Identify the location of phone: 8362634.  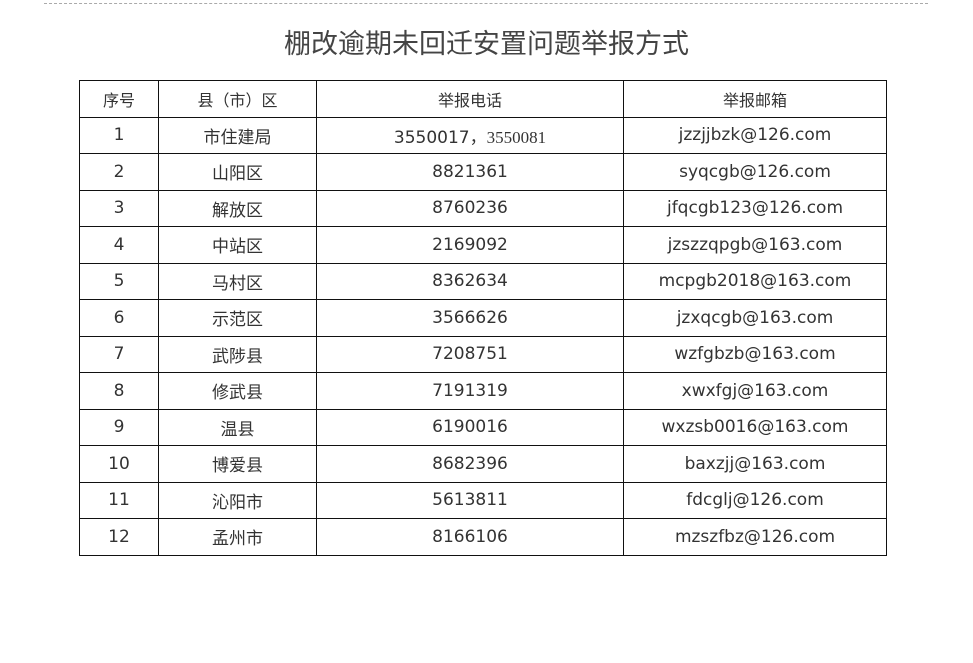
(470, 281).